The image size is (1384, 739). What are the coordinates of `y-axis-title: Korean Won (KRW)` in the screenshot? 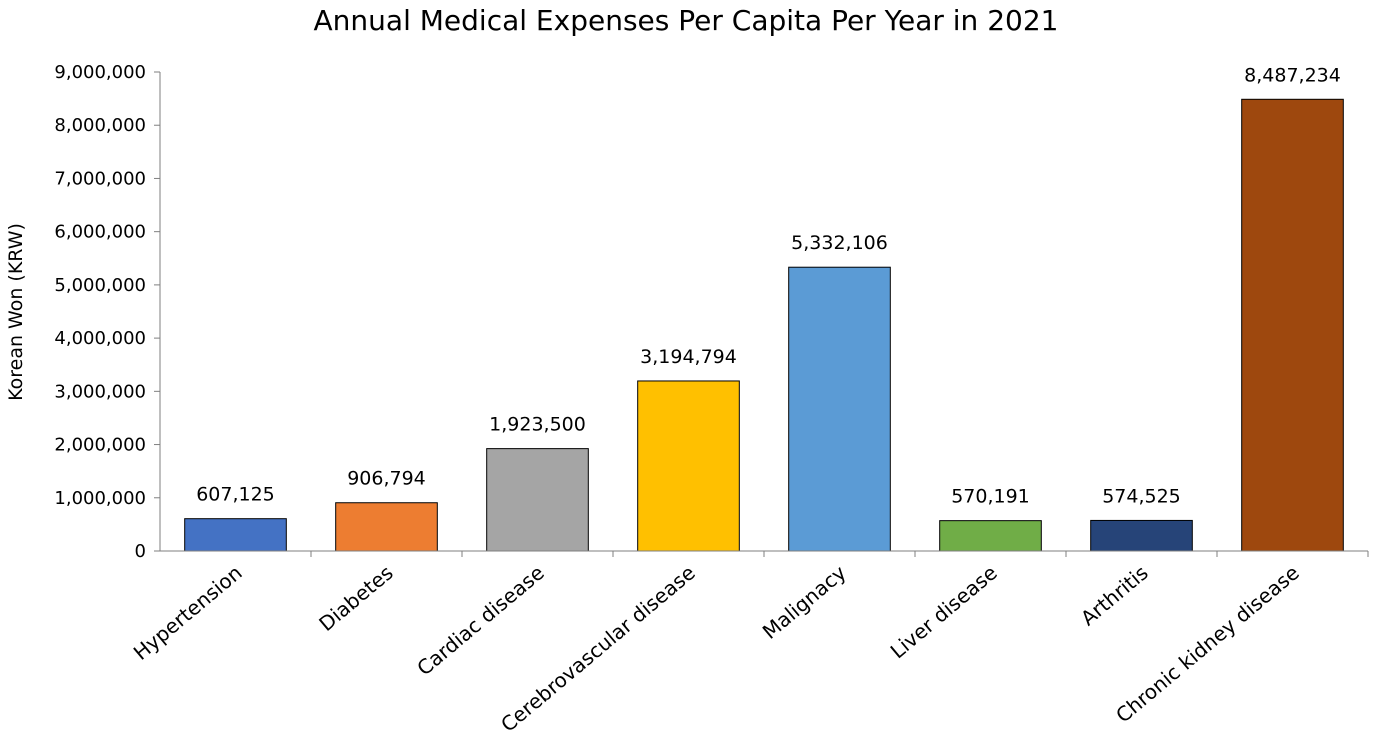 It's located at (16, 312).